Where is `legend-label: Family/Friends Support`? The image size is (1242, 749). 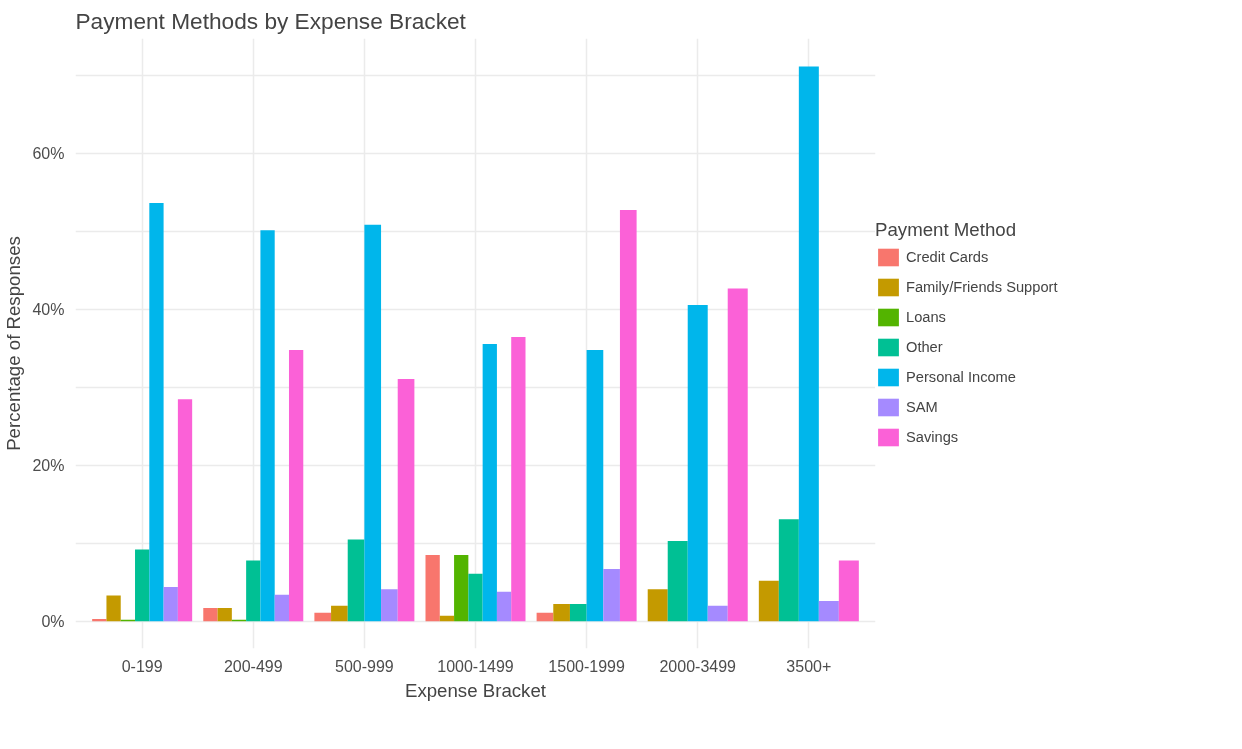 legend-label: Family/Friends Support is located at coordinates (982, 287).